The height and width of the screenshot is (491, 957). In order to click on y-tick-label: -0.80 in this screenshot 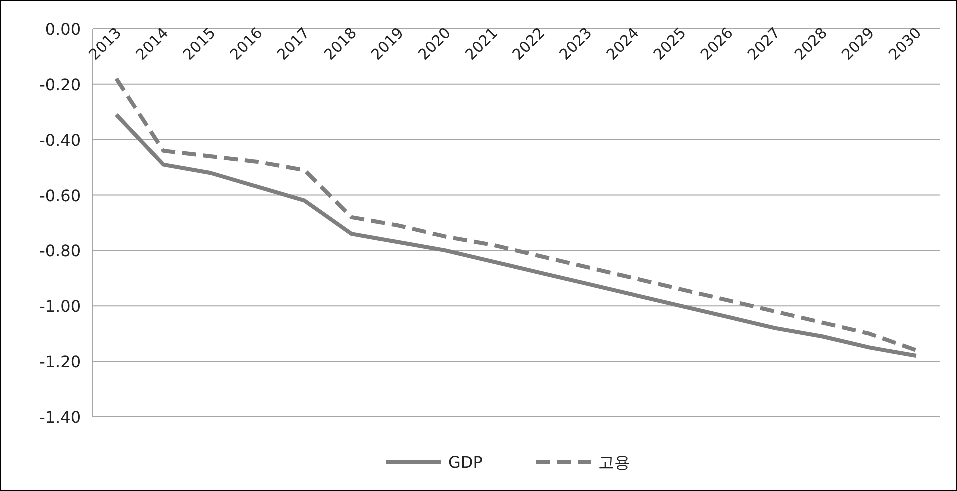, I will do `click(60, 251)`.